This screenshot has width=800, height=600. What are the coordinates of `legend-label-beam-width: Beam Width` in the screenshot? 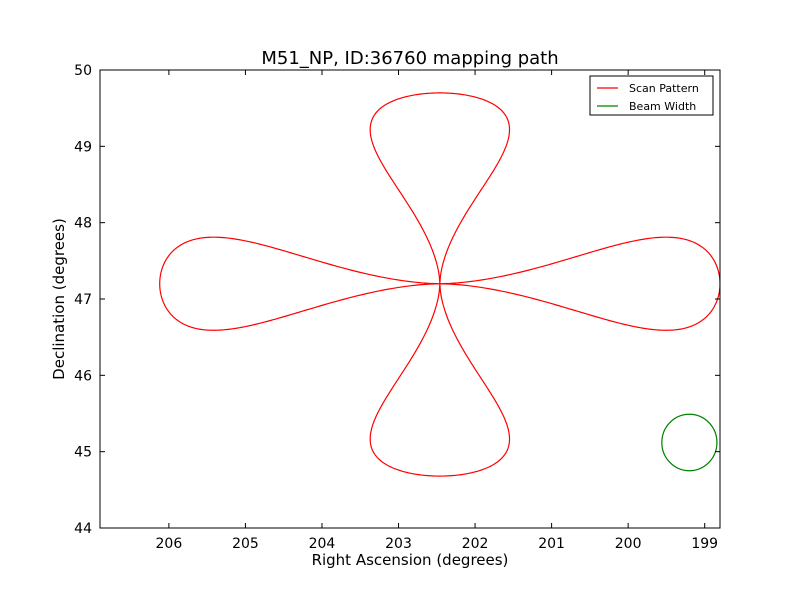 It's located at (662, 106).